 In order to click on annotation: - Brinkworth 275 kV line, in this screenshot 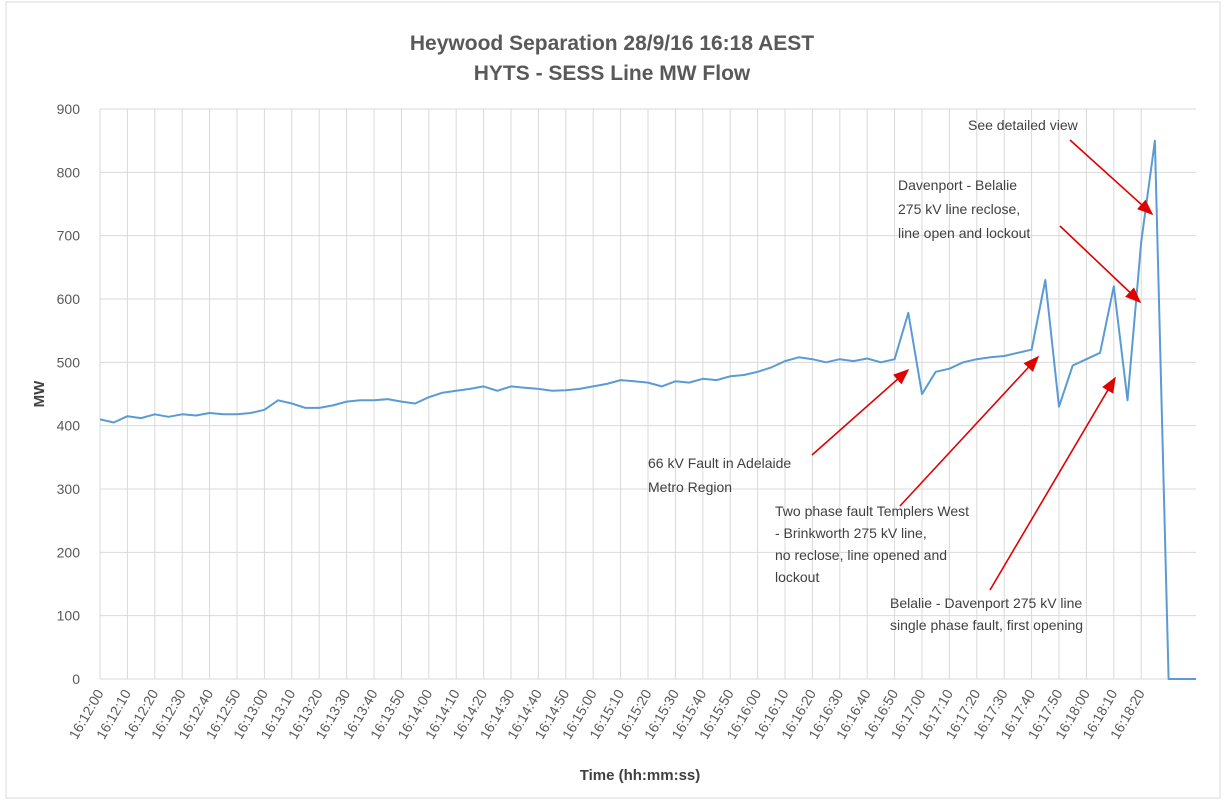, I will do `click(851, 533)`.